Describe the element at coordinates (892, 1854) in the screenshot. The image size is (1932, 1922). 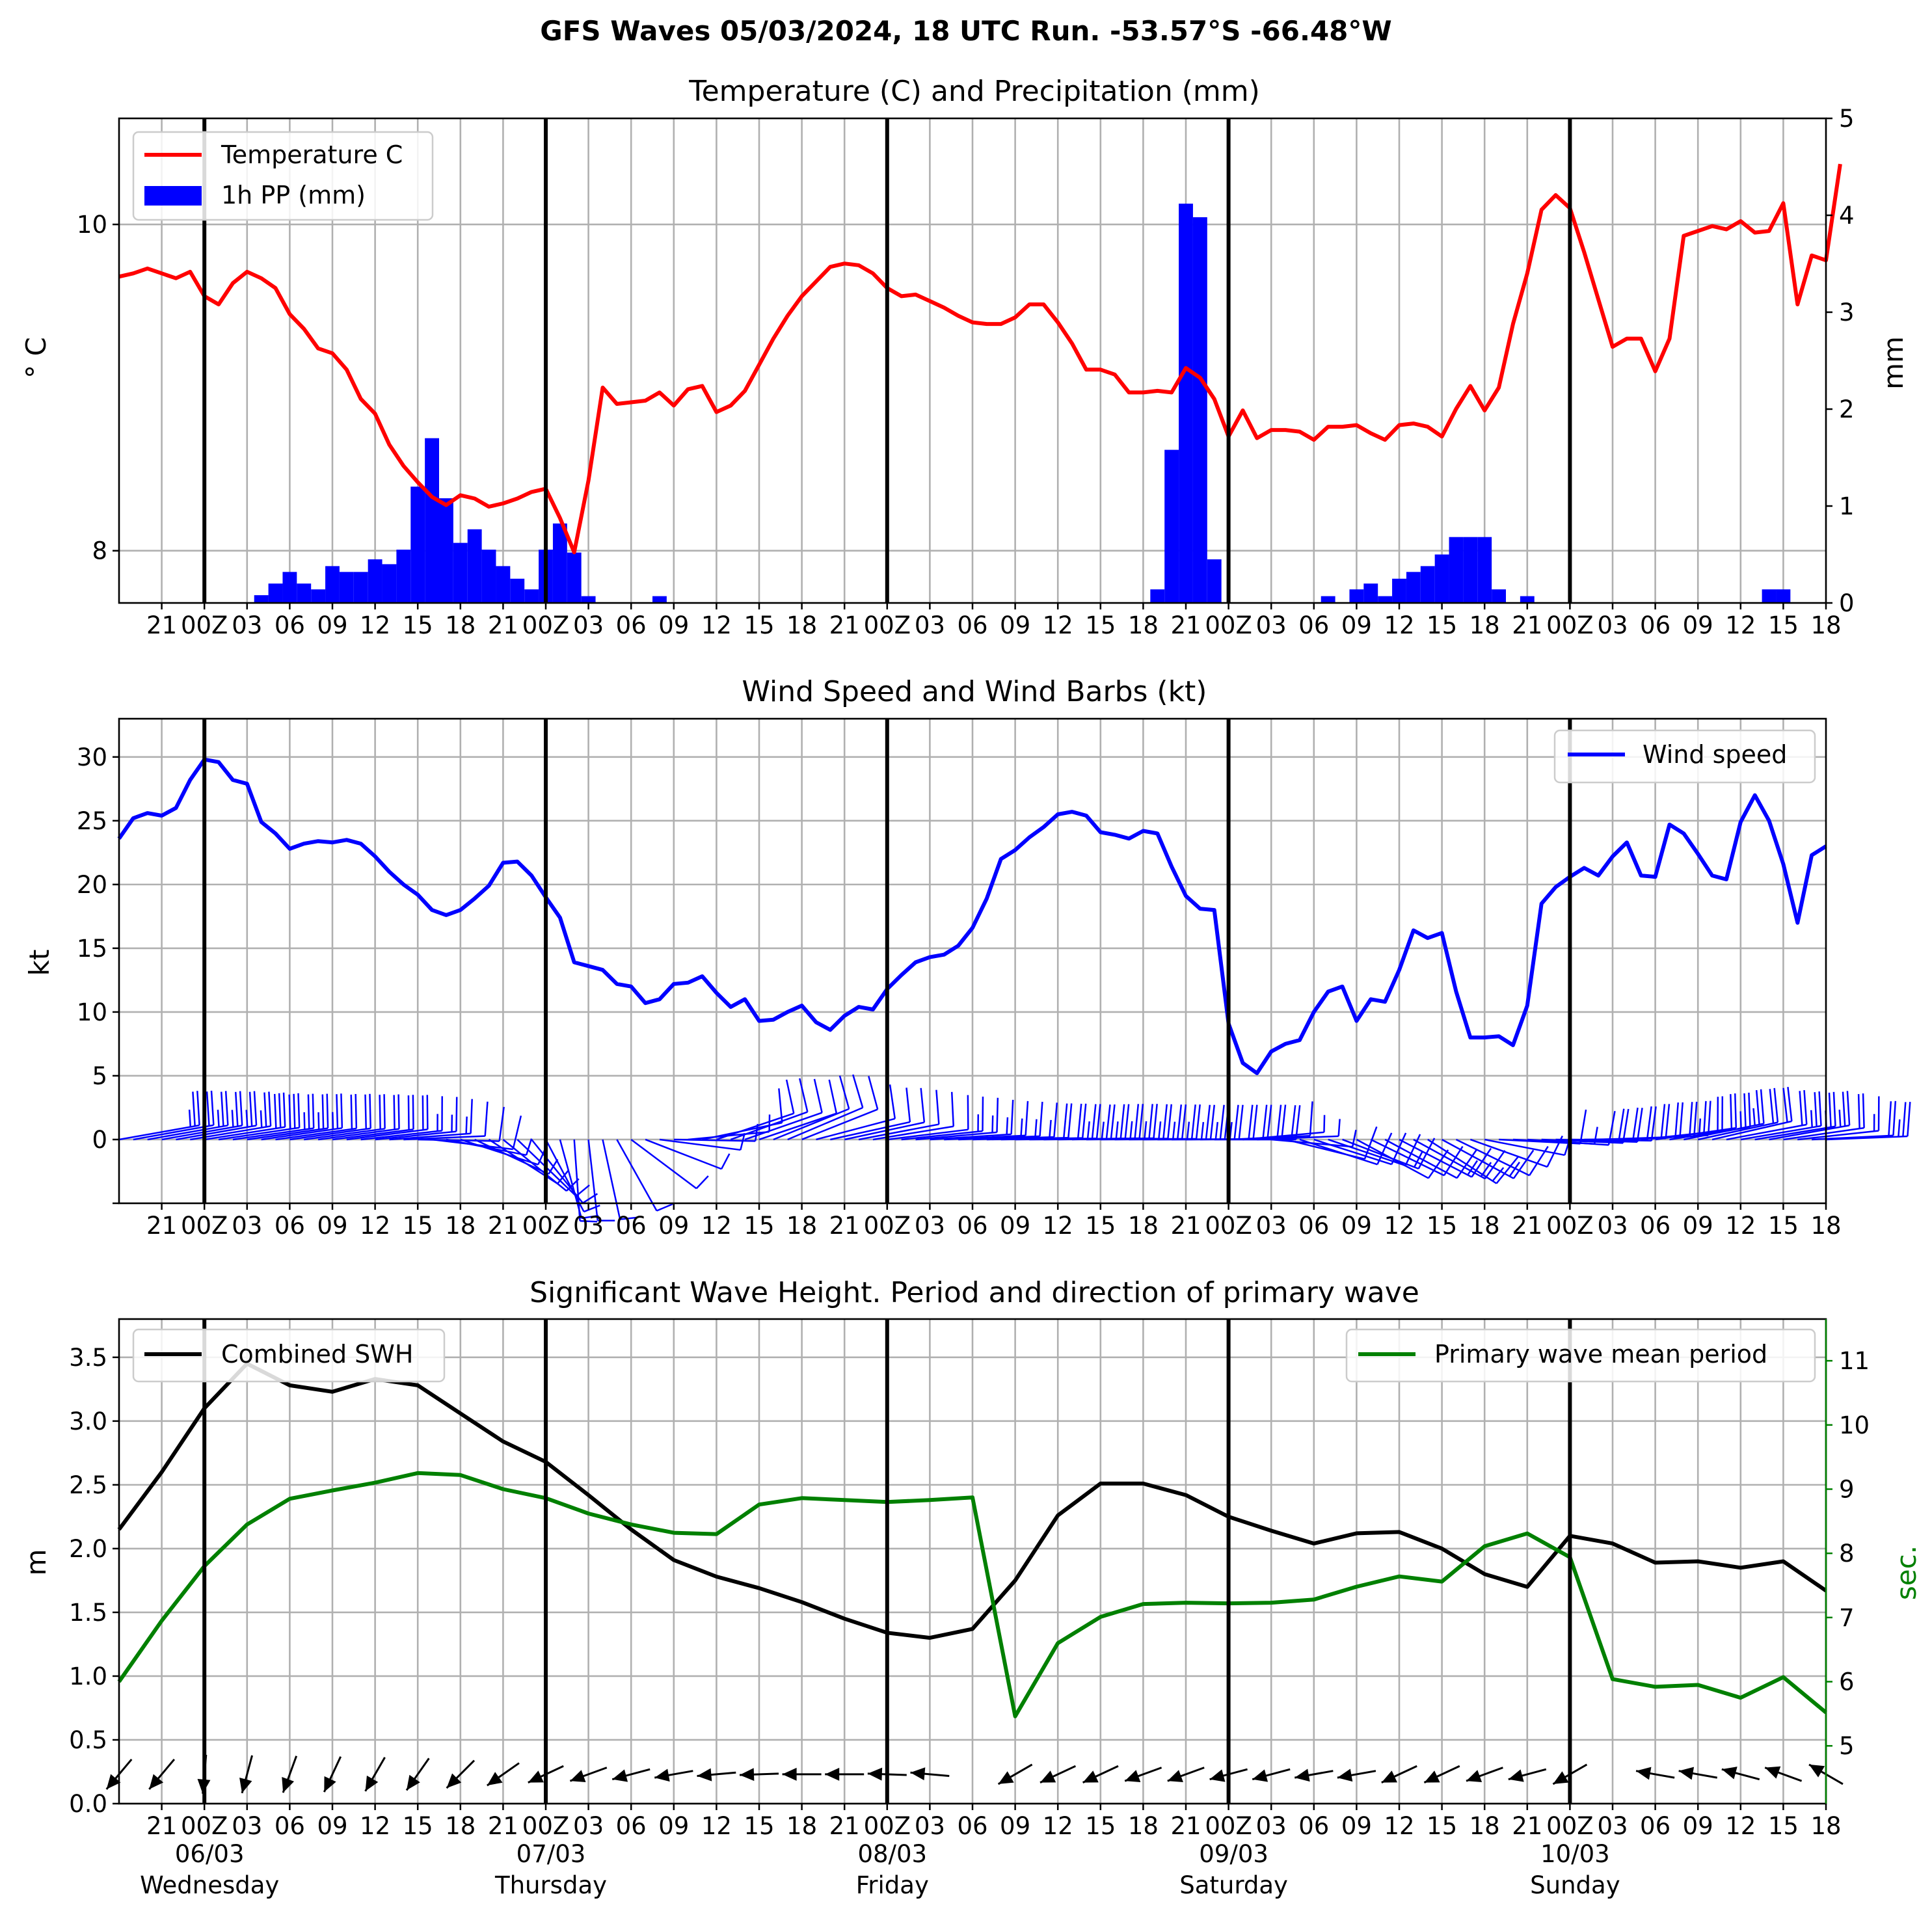
I see `day-date-label: 08/03` at that location.